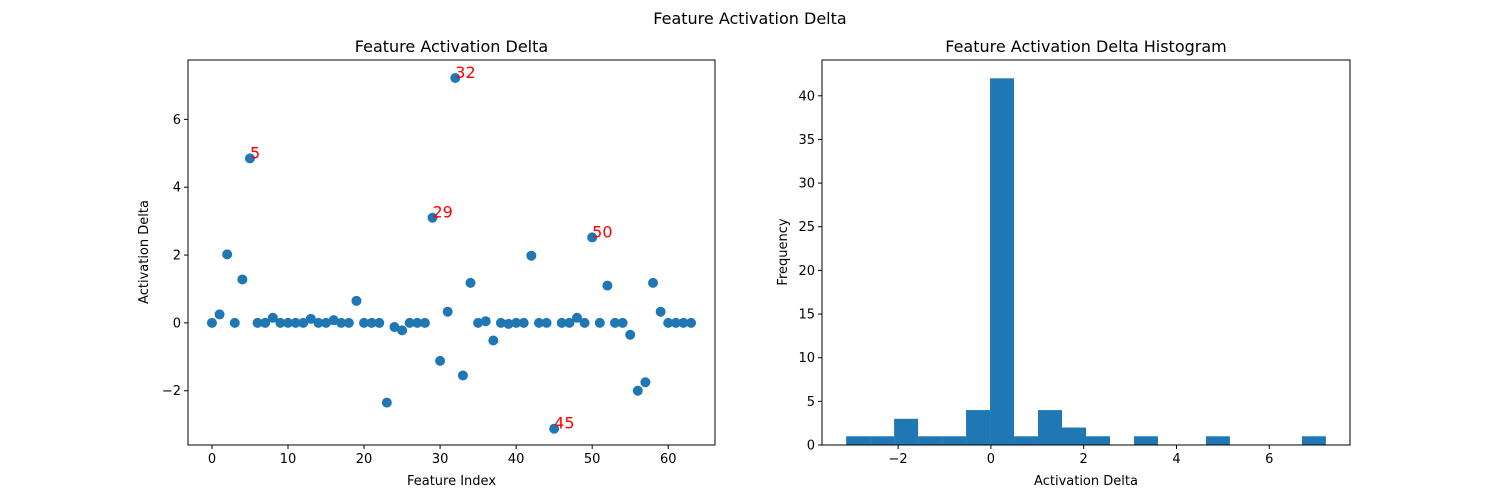 Image resolution: width=1500 pixels, height=500 pixels. Describe the element at coordinates (668, 459) in the screenshot. I see `scatter-xtick-label: 60` at that location.